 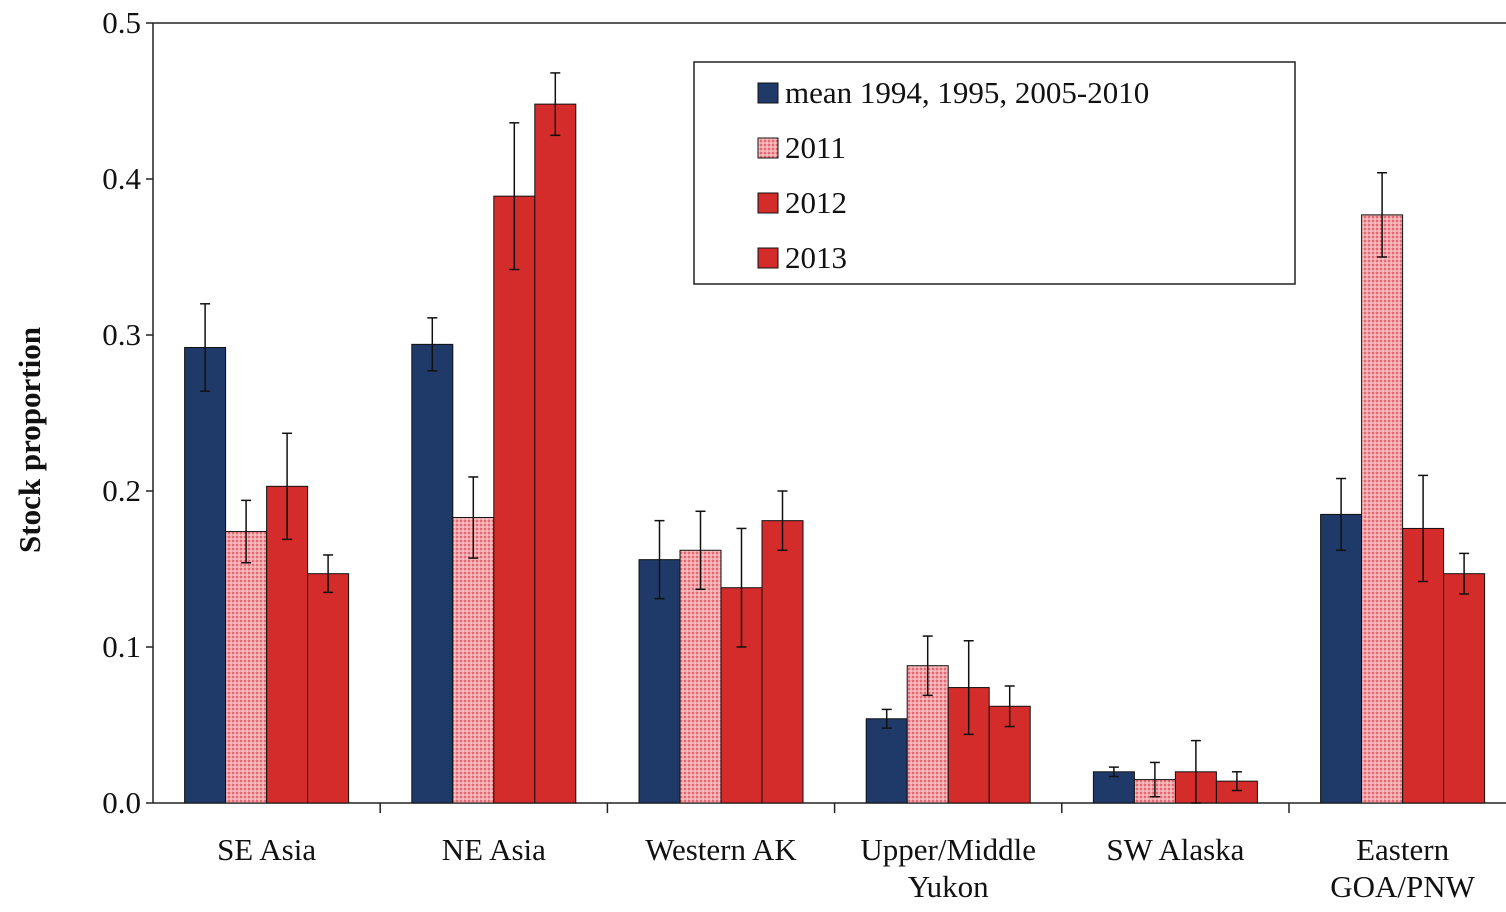 What do you see at coordinates (29, 440) in the screenshot?
I see `y-axis-label: Stock proportion` at bounding box center [29, 440].